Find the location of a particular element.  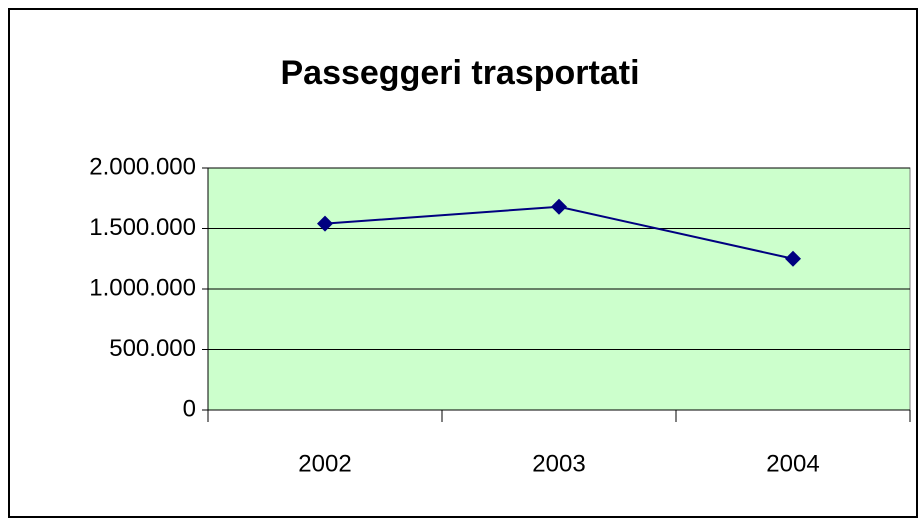

y-tick-label: 1.000.000 is located at coordinates (142, 287).